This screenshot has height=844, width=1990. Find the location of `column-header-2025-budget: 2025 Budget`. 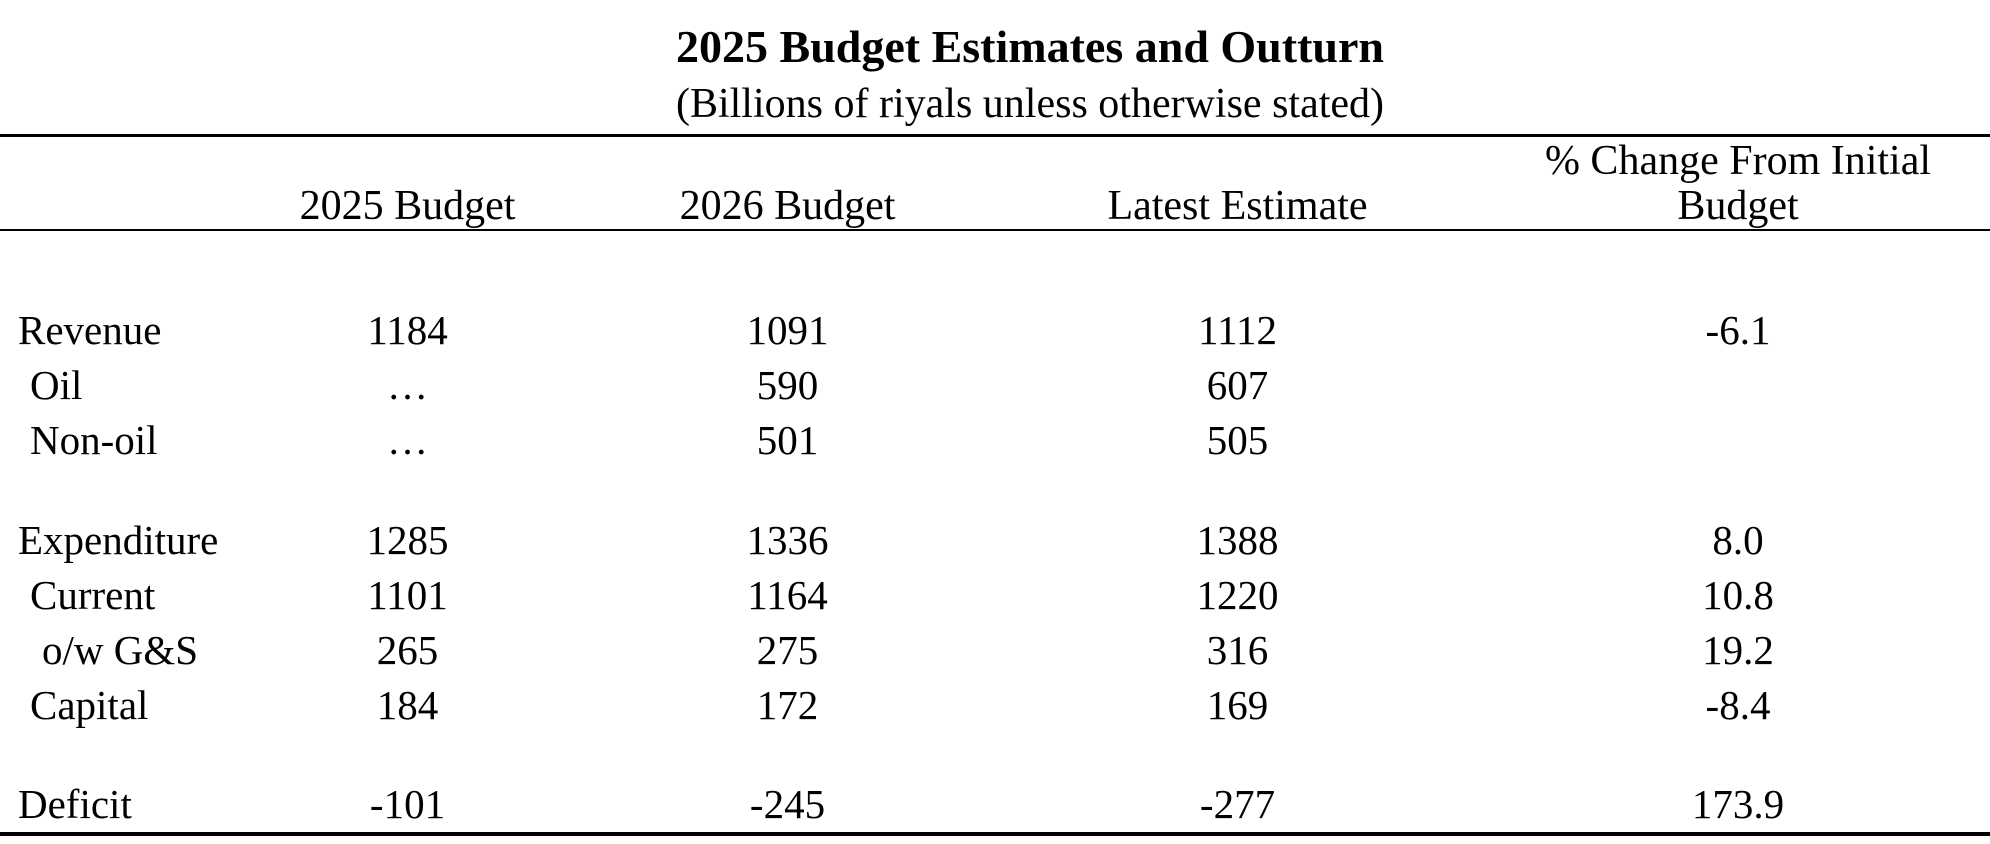

column-header-2025-budget: 2025 Budget is located at coordinates (407, 206).